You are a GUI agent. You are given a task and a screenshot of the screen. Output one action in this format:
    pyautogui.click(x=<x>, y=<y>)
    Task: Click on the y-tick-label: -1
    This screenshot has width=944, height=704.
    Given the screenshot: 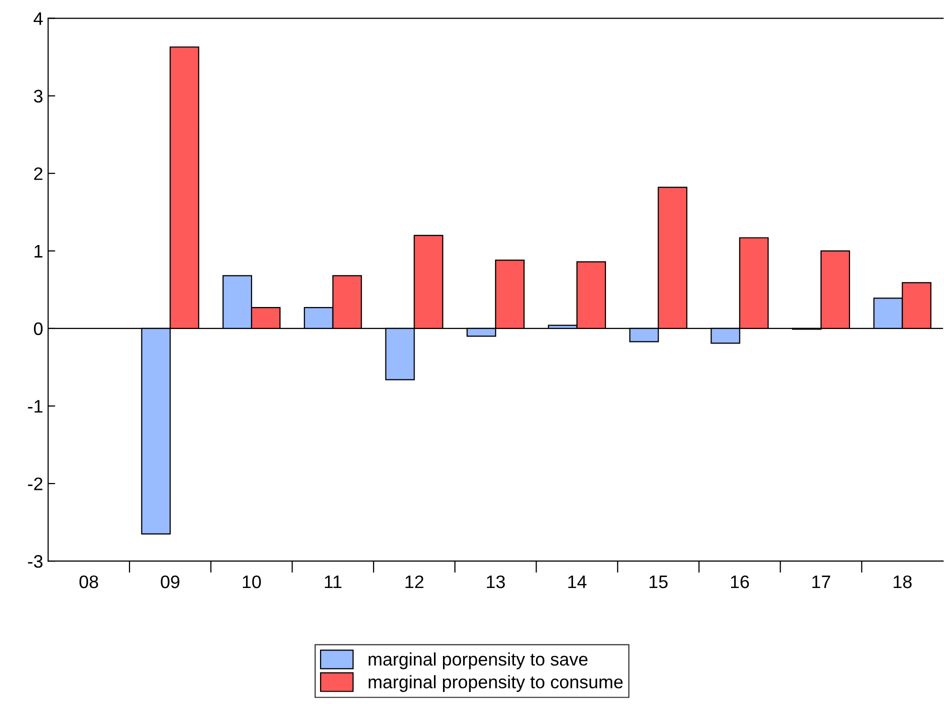 What is the action you would take?
    pyautogui.click(x=35, y=406)
    